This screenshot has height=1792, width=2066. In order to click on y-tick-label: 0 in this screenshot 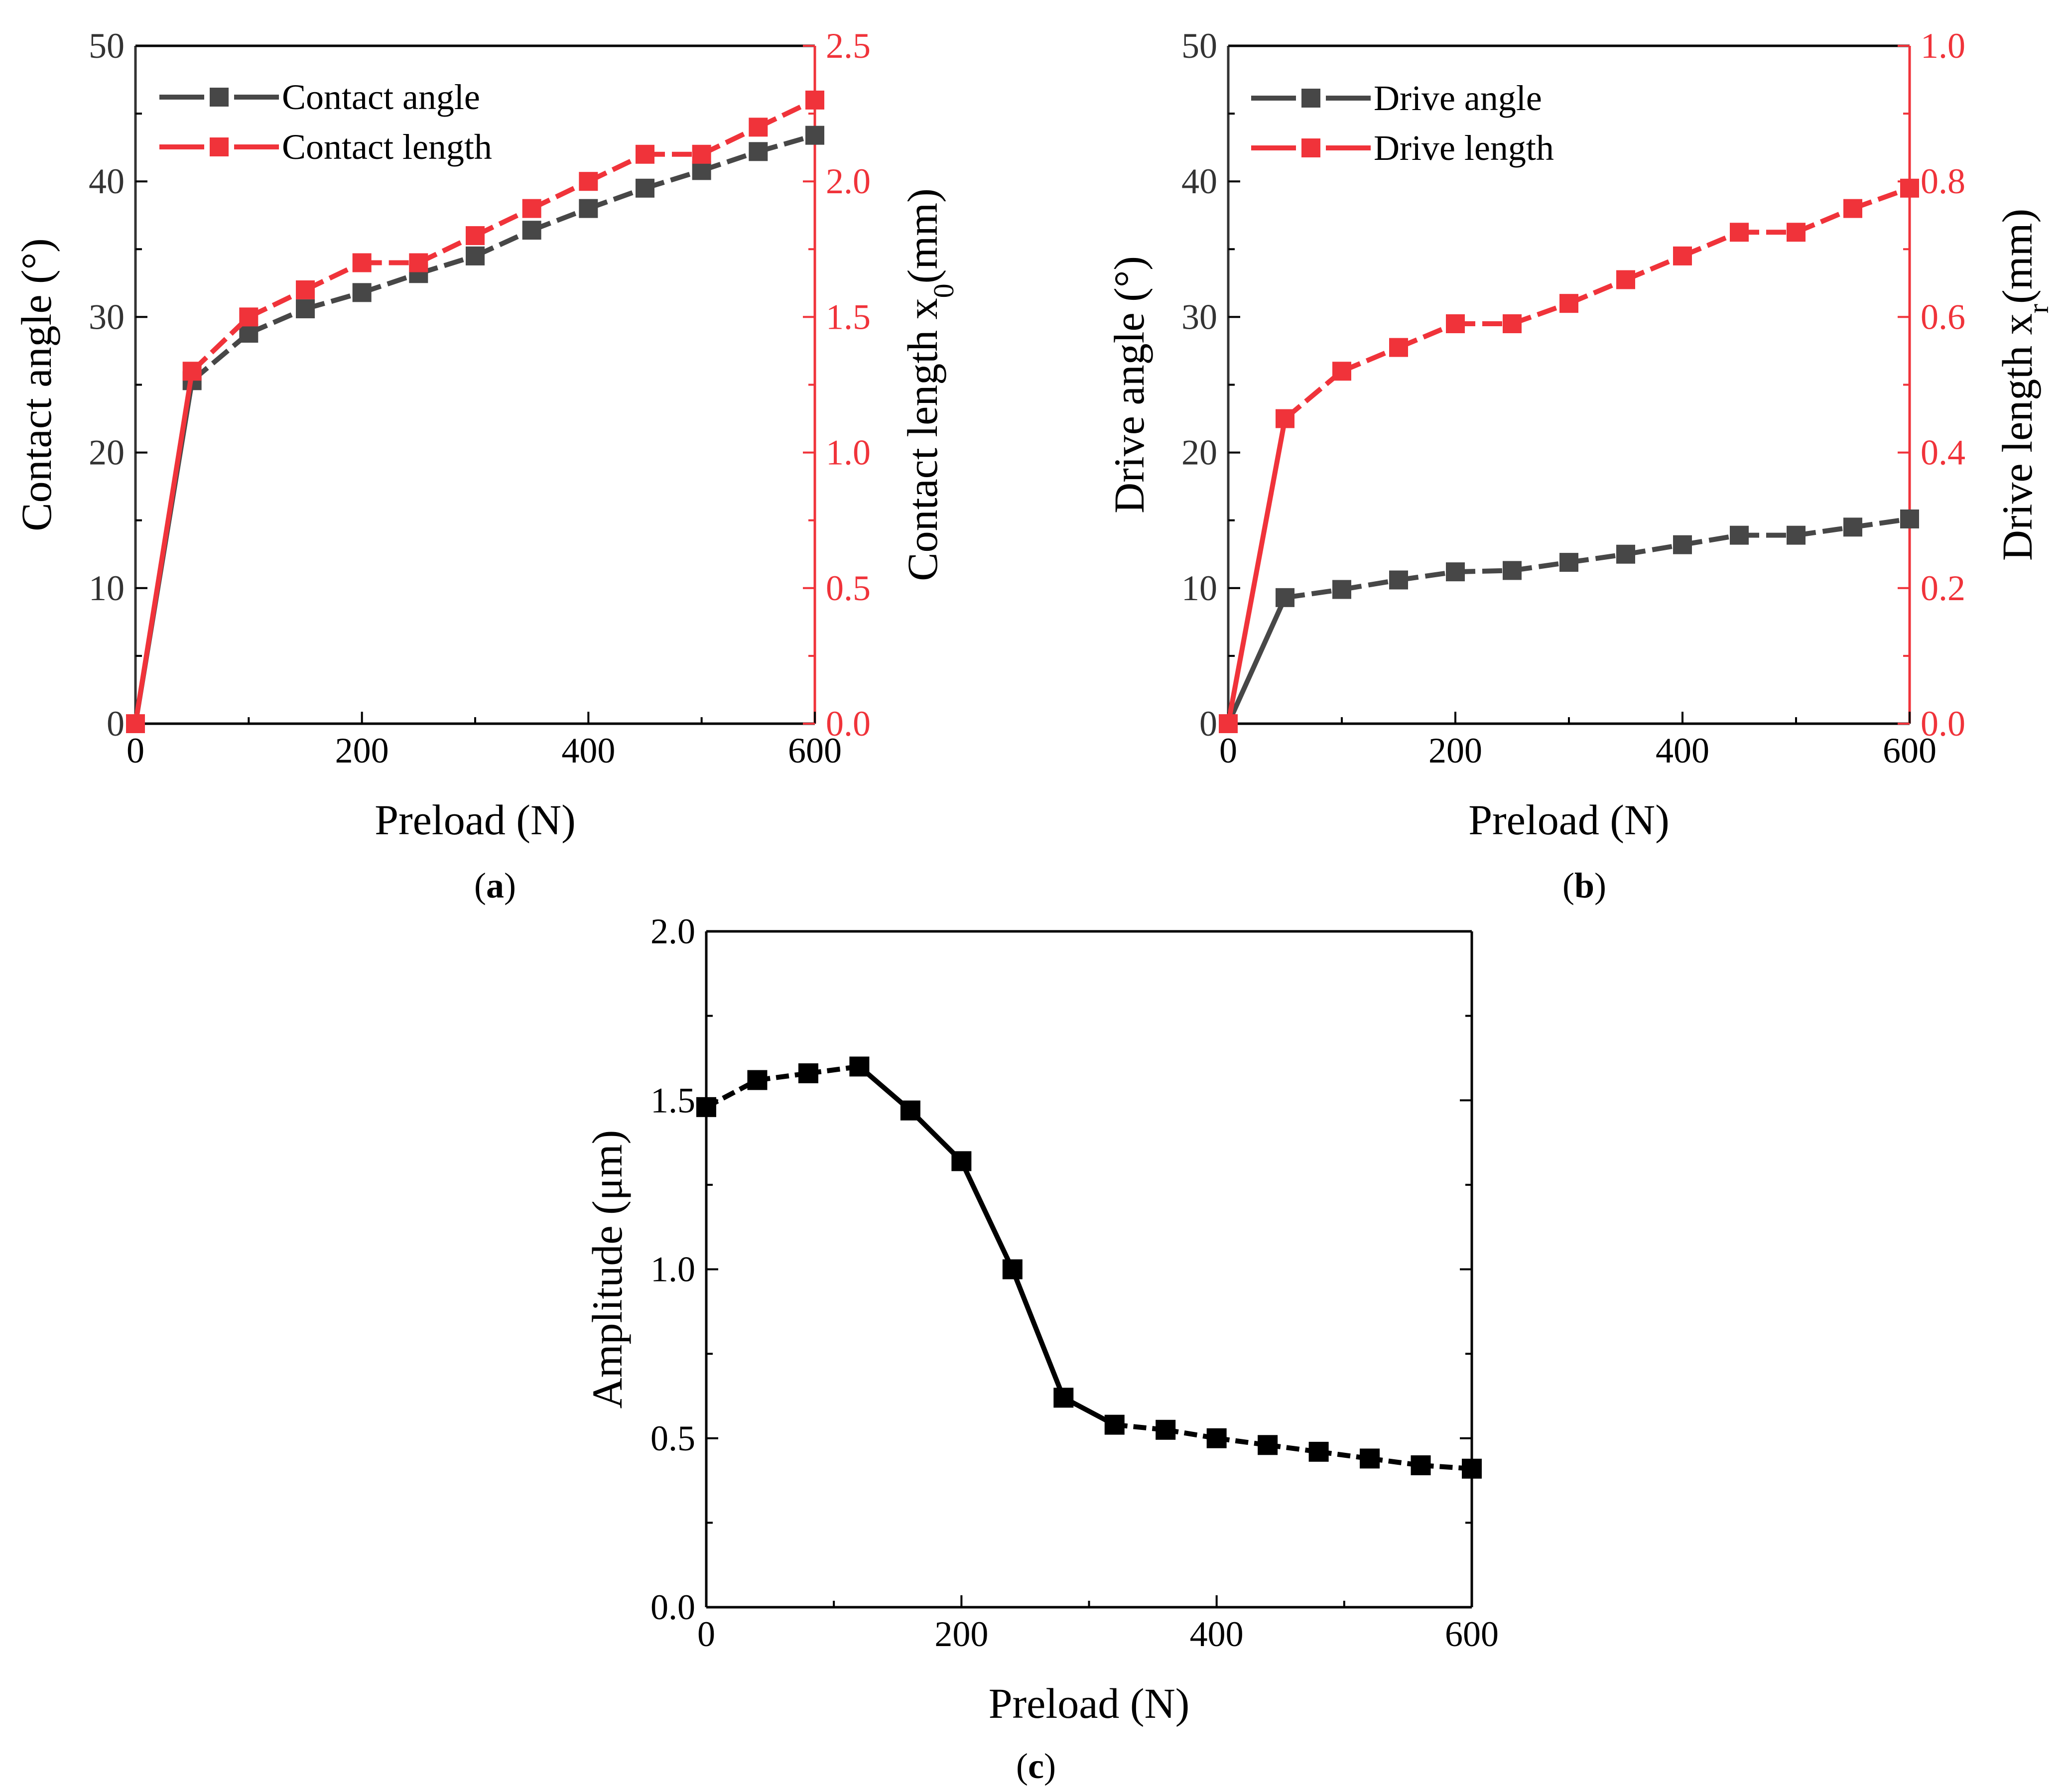, I will do `click(116, 724)`.